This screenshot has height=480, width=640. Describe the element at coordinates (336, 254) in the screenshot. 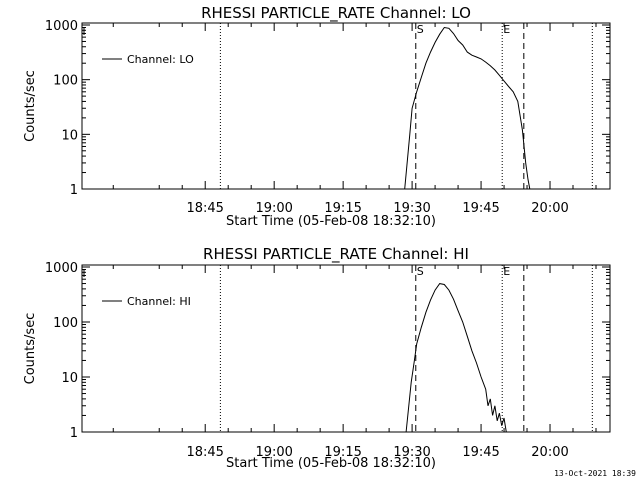

I see `chart-title: RHESSI PARTICLE_RATE Channel: HI` at that location.